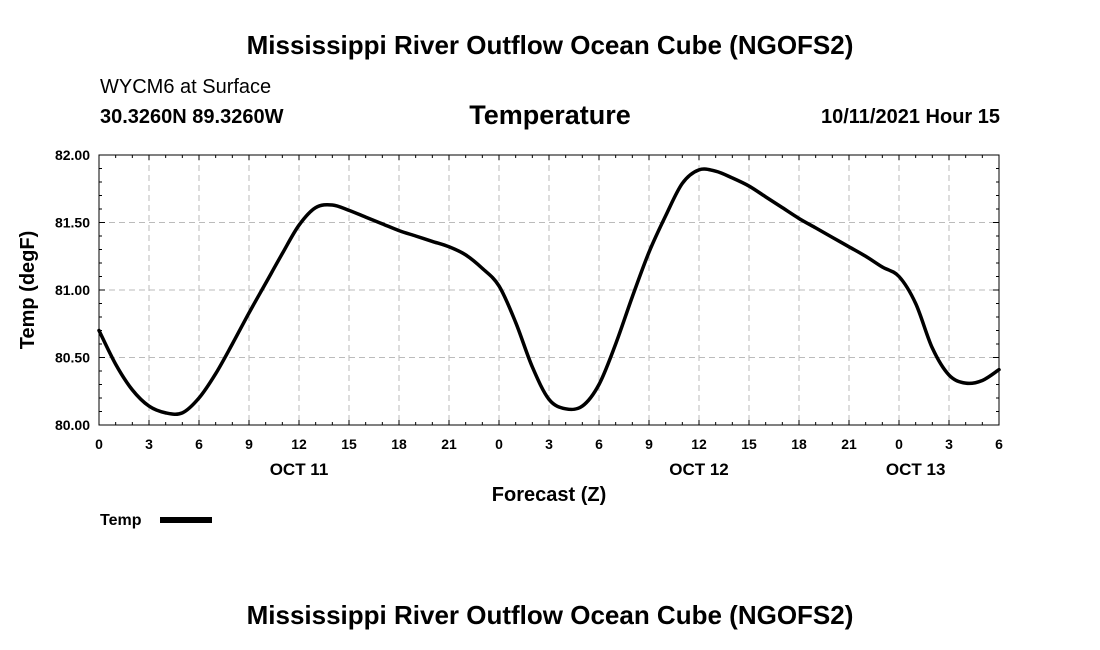  Describe the element at coordinates (910, 117) in the screenshot. I see `forecast-datetime: 10/11/2021 Hour 15` at that location.